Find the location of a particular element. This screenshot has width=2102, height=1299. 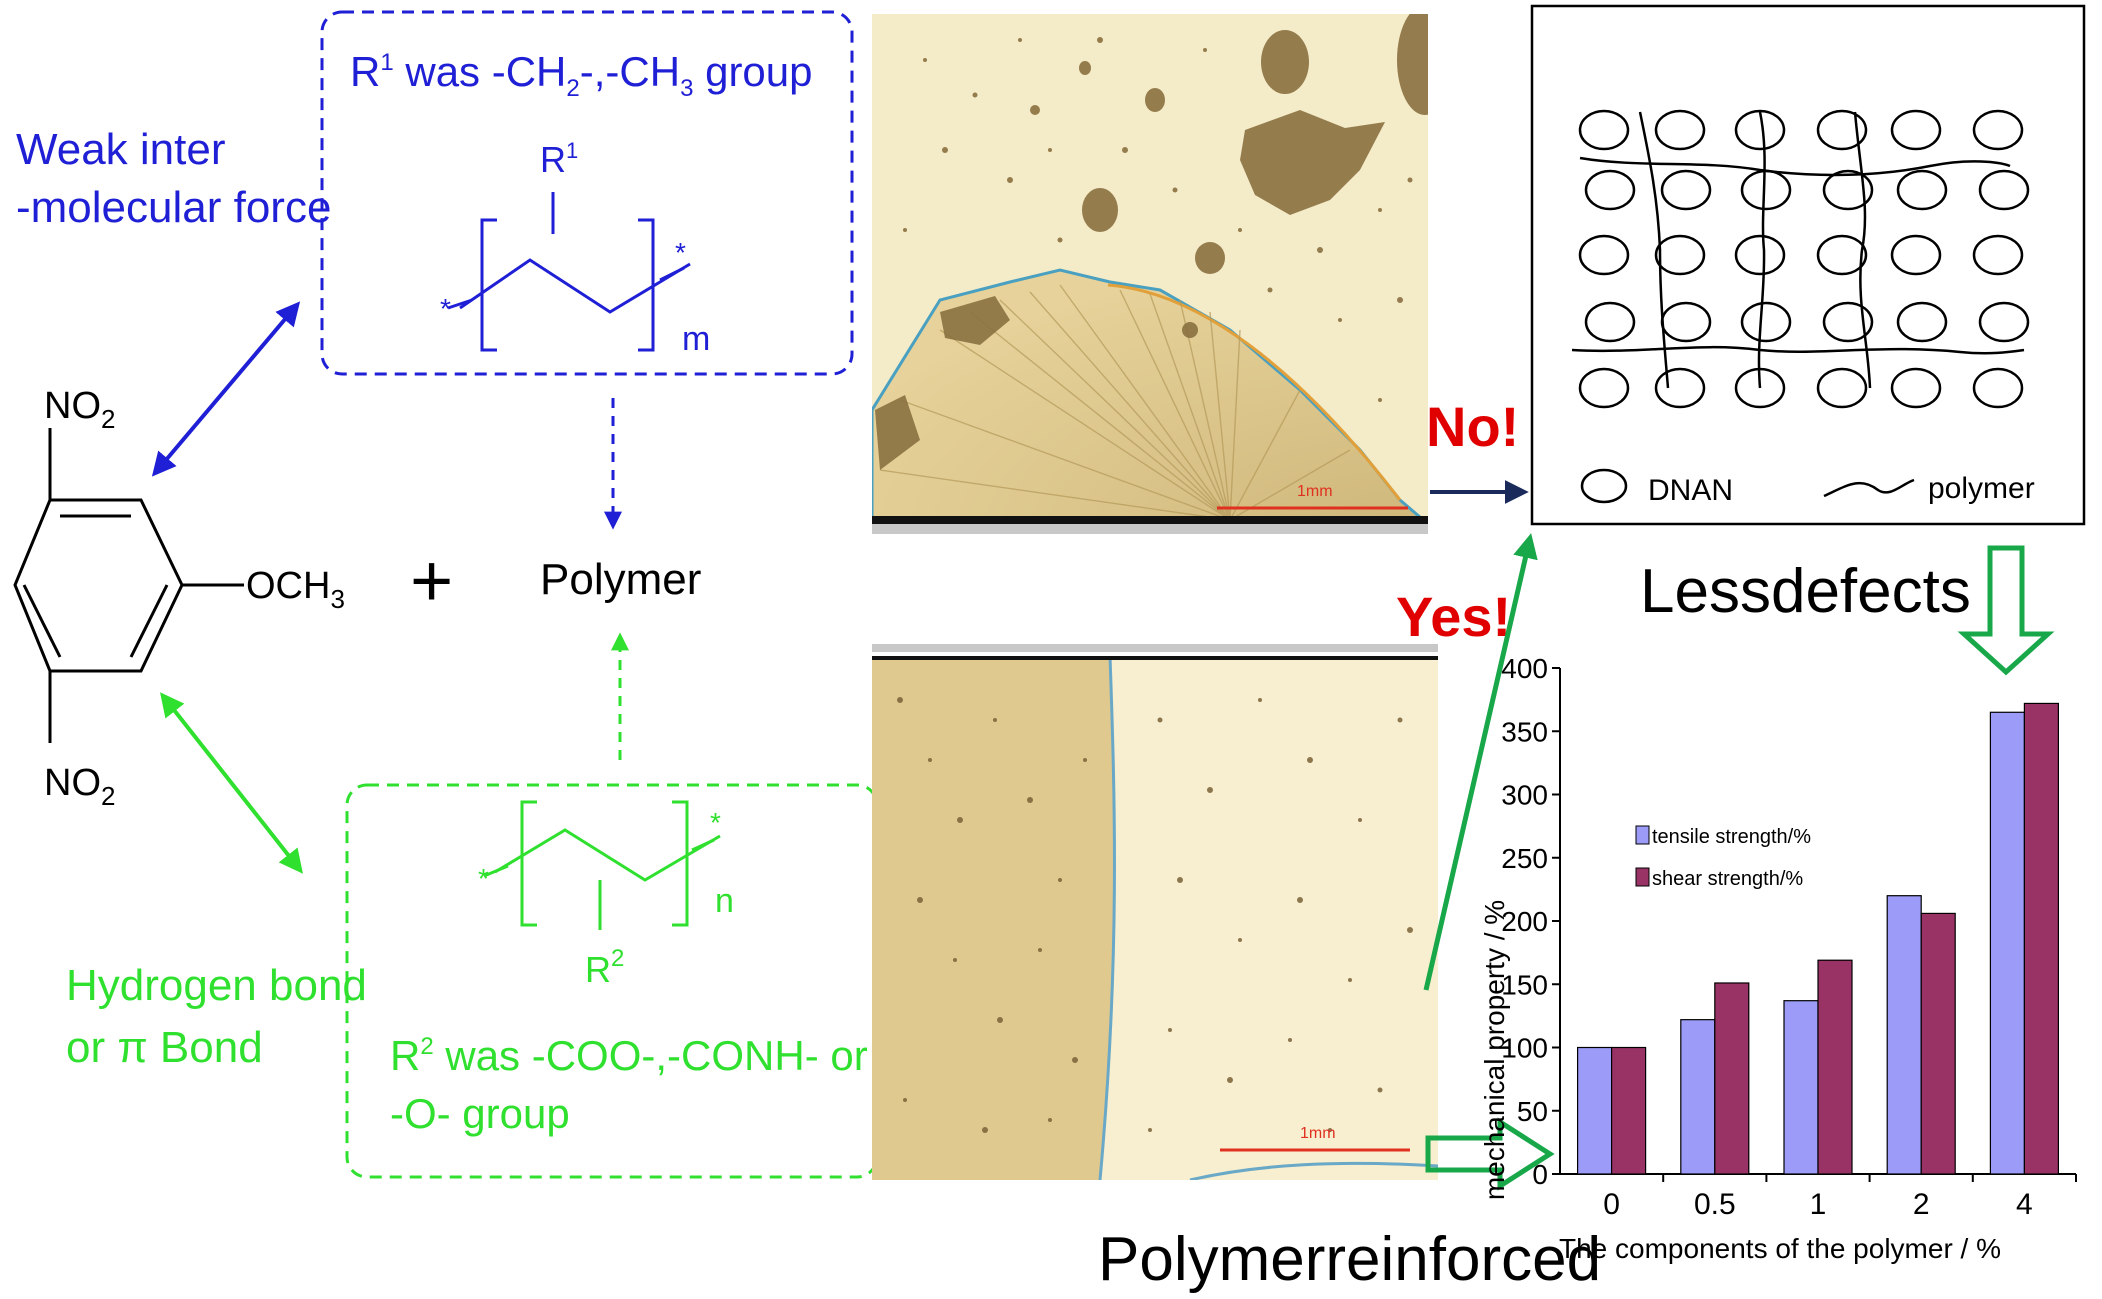

schematic-legend: DNAN polymer is located at coordinates (1807, 487).